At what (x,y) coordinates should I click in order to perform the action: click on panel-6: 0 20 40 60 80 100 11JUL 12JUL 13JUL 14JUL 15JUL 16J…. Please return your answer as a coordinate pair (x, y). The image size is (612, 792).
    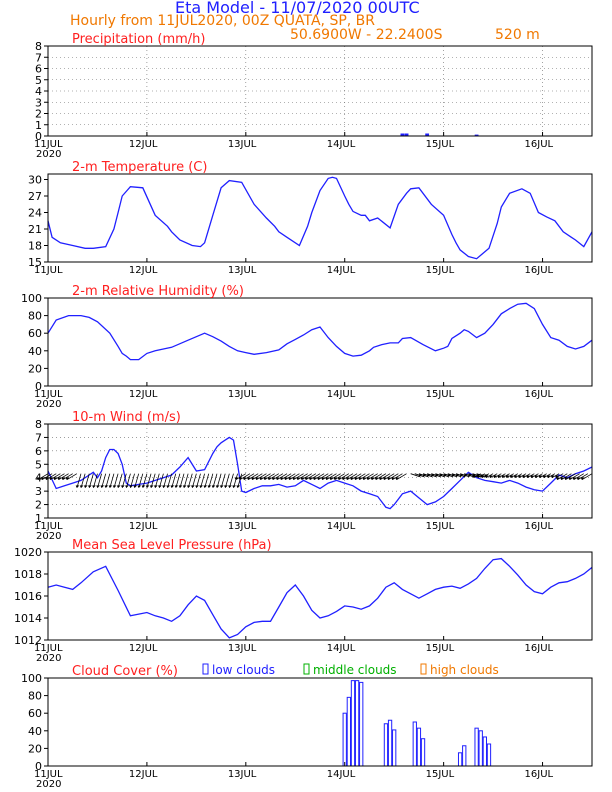
    Looking at the image, I should click on (307, 726).